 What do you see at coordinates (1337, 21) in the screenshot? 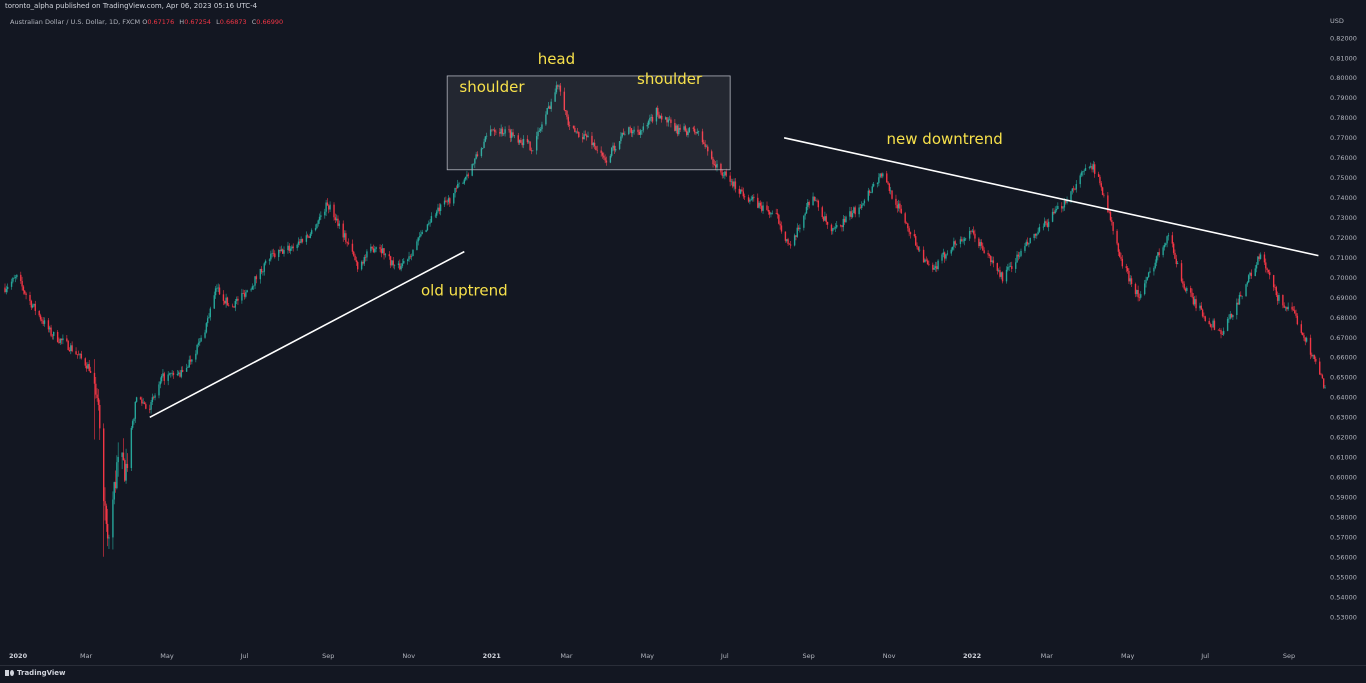
I see `currency-label: USD` at bounding box center [1337, 21].